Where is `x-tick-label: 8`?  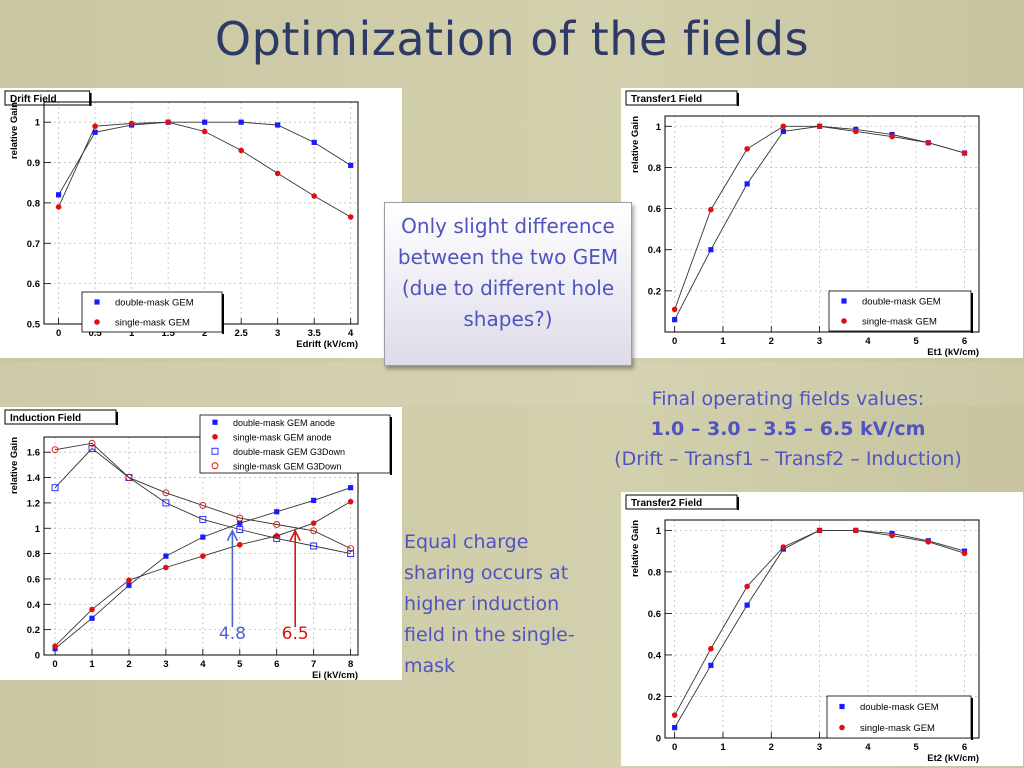 x-tick-label: 8 is located at coordinates (350, 664).